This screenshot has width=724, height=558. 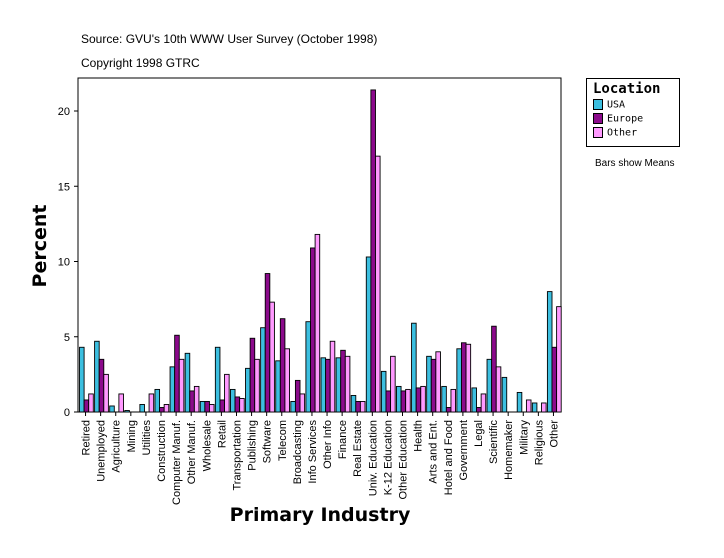 What do you see at coordinates (147, 438) in the screenshot?
I see `x-tick-label: Utilities` at bounding box center [147, 438].